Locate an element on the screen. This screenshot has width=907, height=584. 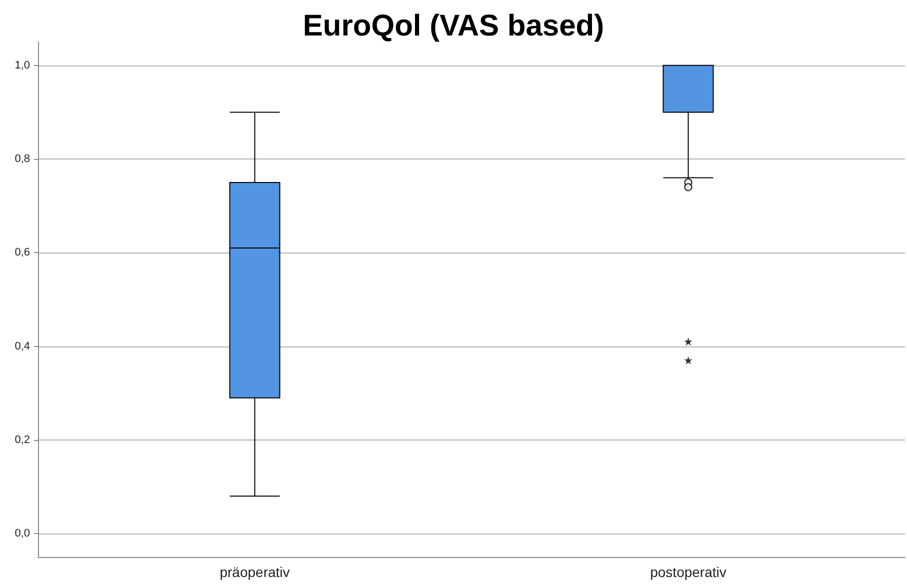
x-tick-label: präoperativ is located at coordinates (255, 572).